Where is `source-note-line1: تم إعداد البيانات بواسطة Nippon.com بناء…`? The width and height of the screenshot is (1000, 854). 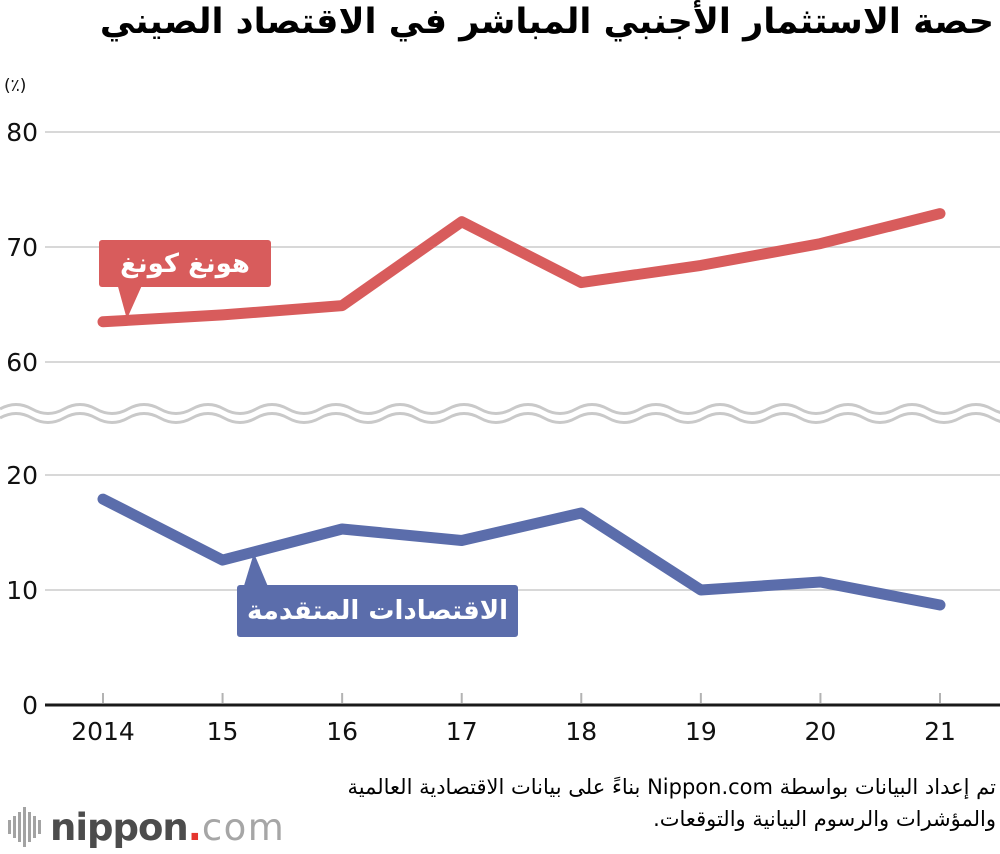 source-note-line1: تم إعداد البيانات بواسطة Nippon.com بناء… is located at coordinates (671, 787).